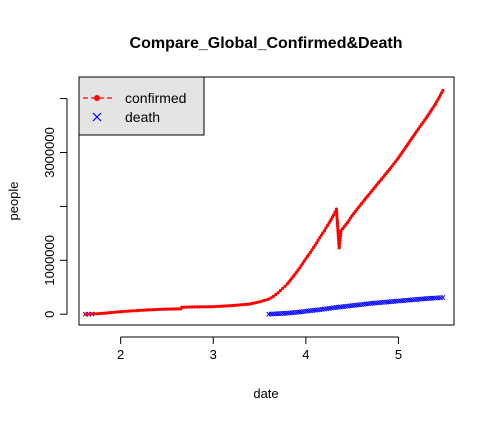 The height and width of the screenshot is (423, 494). What do you see at coordinates (443, 297) in the screenshot?
I see `death-point` at bounding box center [443, 297].